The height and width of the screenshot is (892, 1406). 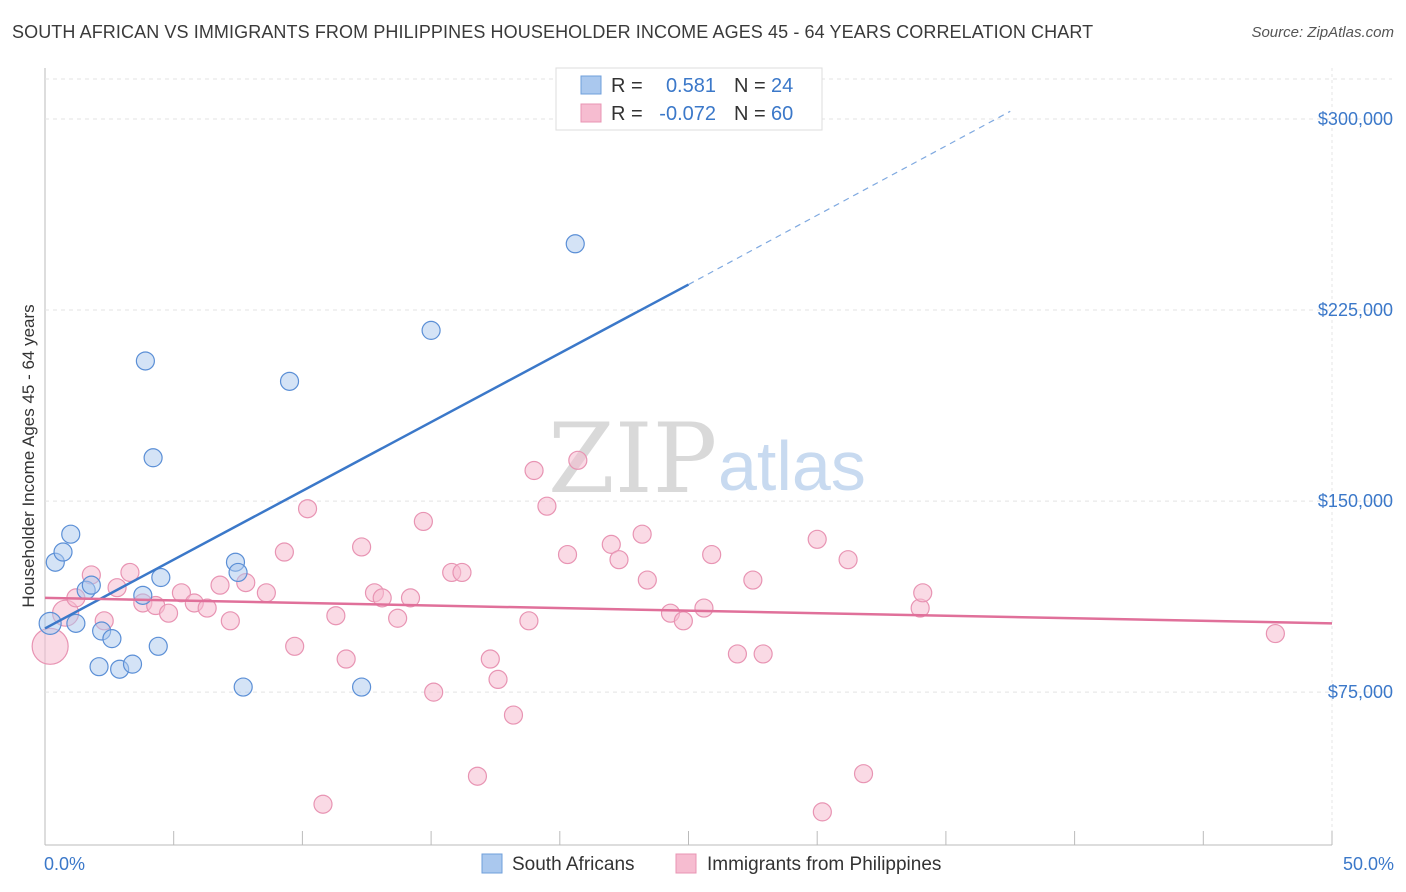 What do you see at coordinates (1355, 119) in the screenshot?
I see `y-tick-label: $300,000` at bounding box center [1355, 119].